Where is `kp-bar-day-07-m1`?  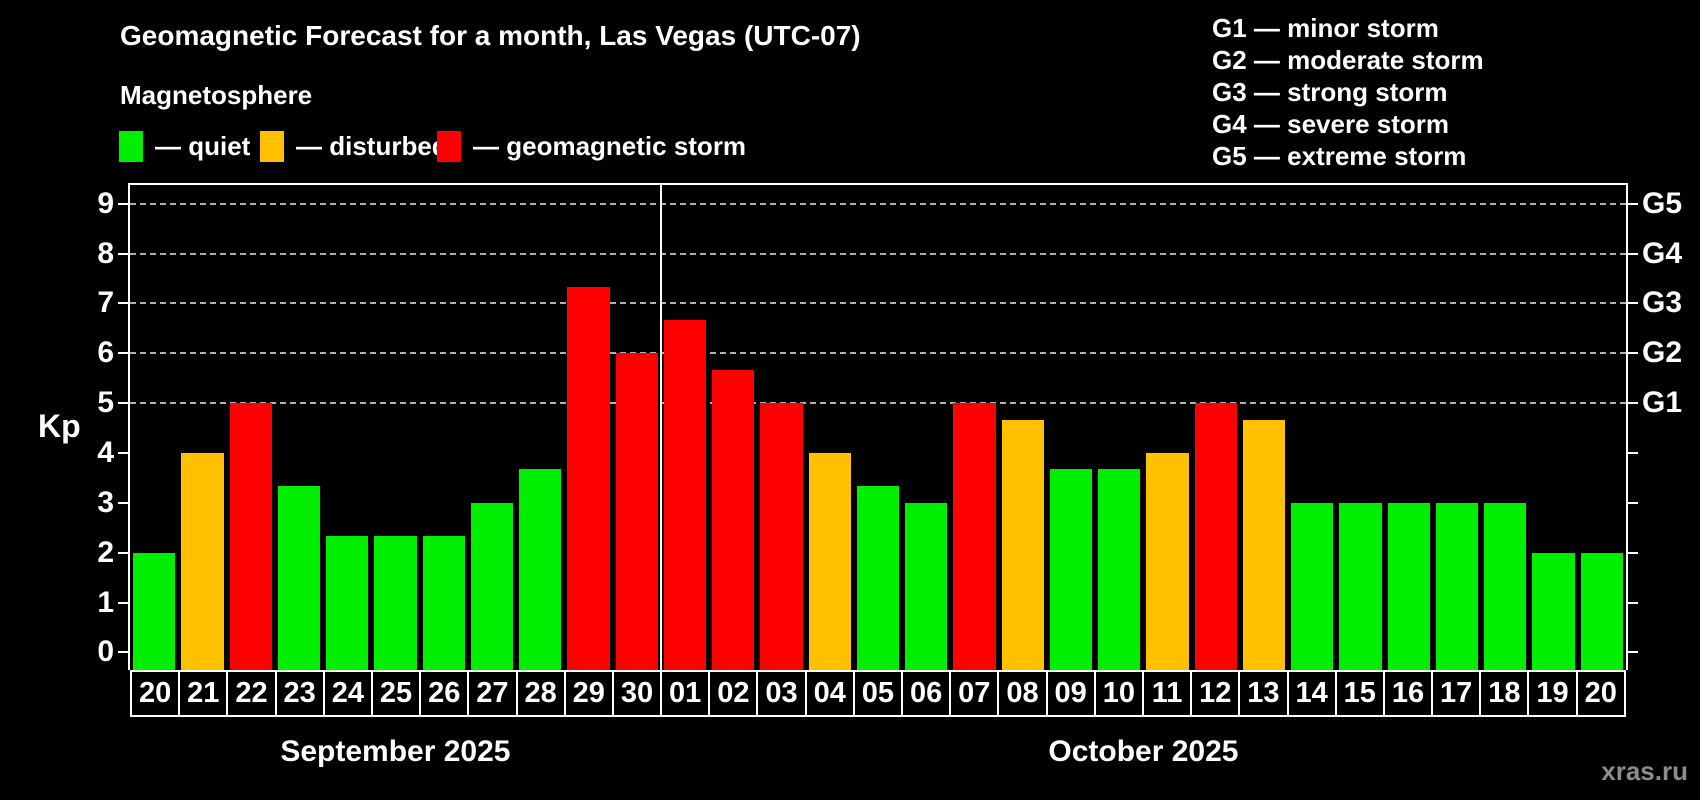 kp-bar-day-07-m1 is located at coordinates (974, 536).